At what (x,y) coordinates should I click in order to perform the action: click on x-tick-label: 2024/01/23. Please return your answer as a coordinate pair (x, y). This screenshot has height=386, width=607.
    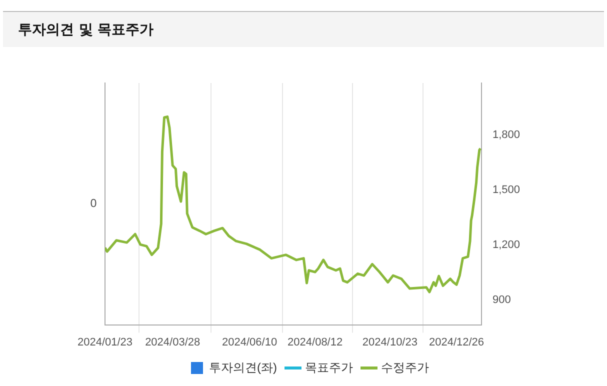
    Looking at the image, I should click on (105, 342).